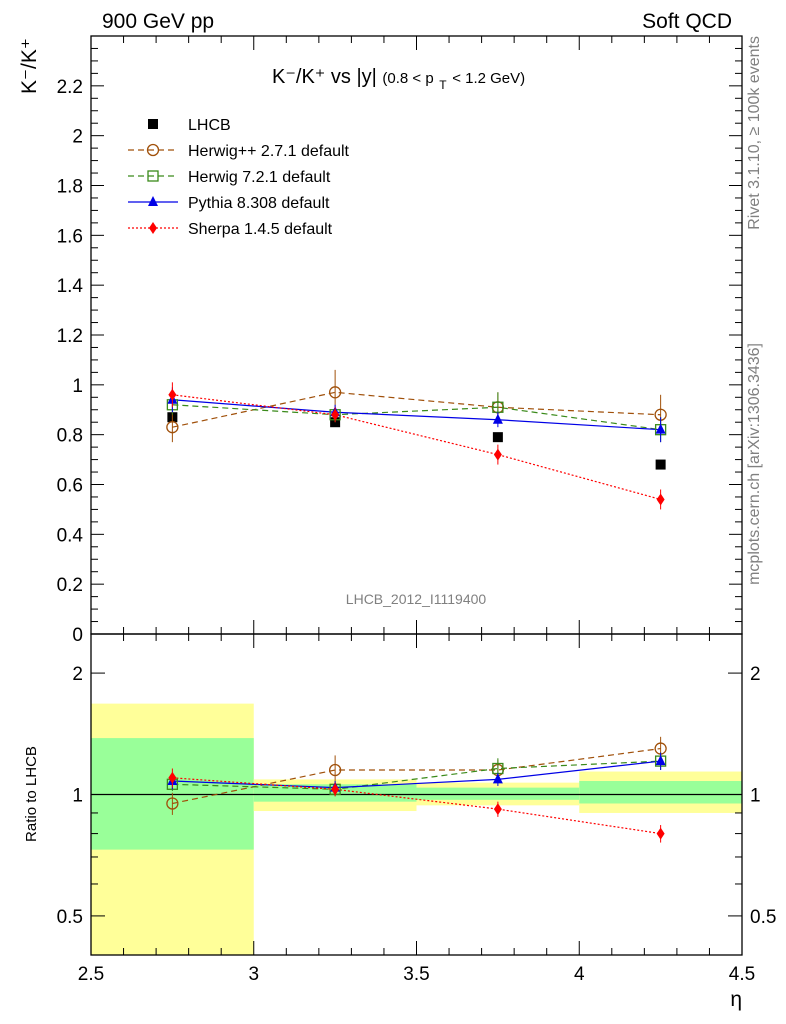  Describe the element at coordinates (253, 974) in the screenshot. I see `xtick-label-1: 3` at that location.